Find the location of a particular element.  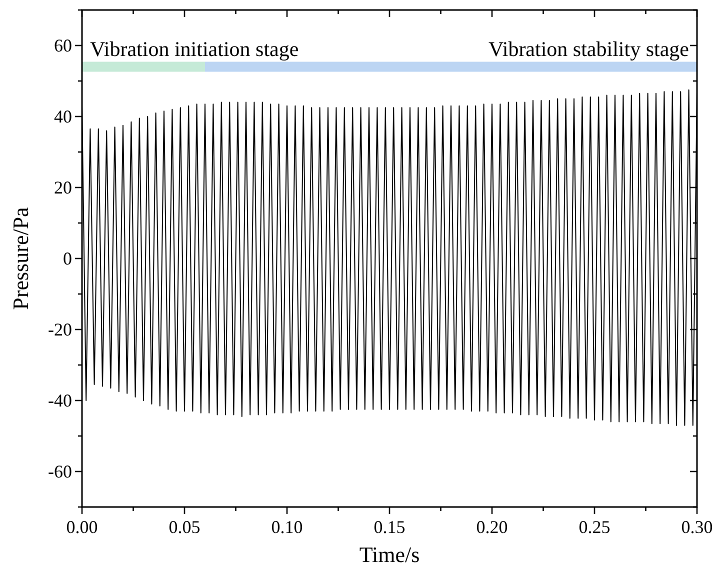

series-label: Vibration stability stage is located at coordinates (588, 48).